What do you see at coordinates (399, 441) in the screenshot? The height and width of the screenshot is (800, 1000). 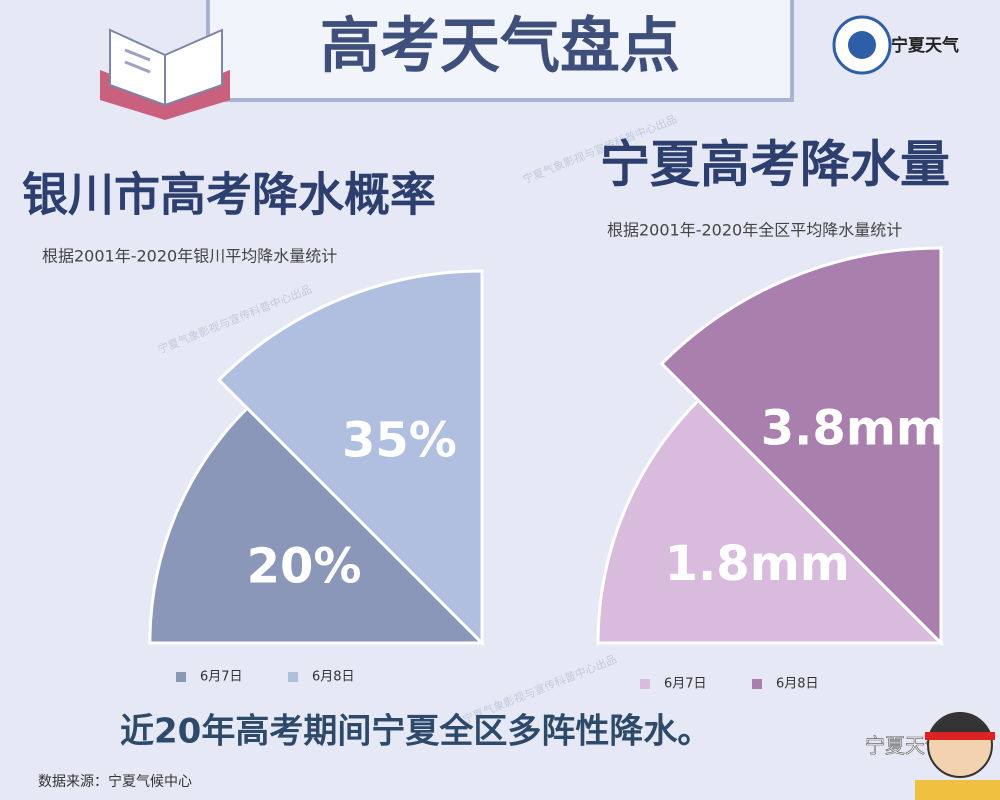 I see `value-label: 35%` at bounding box center [399, 441].